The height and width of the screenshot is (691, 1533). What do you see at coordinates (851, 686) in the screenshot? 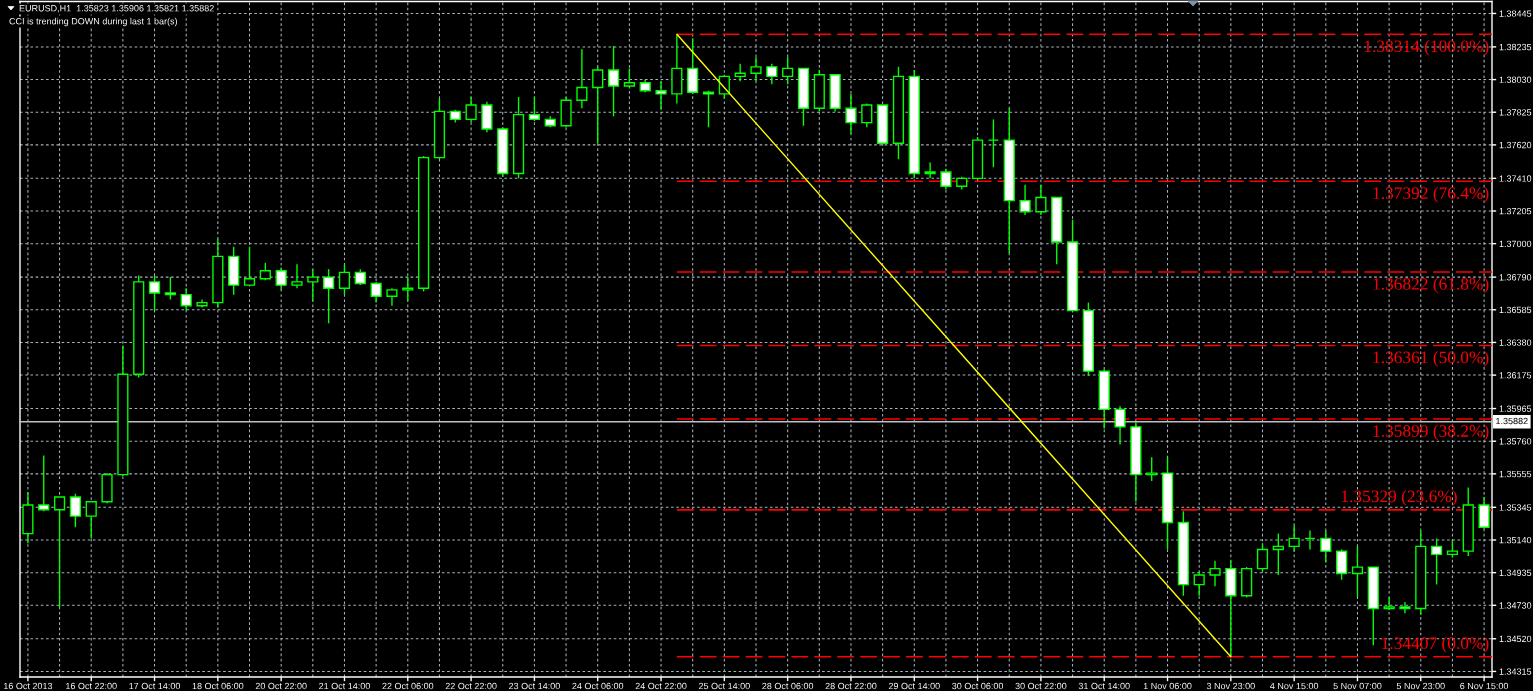
I see `x-tick-label: 28 Oct 22:00` at bounding box center [851, 686].